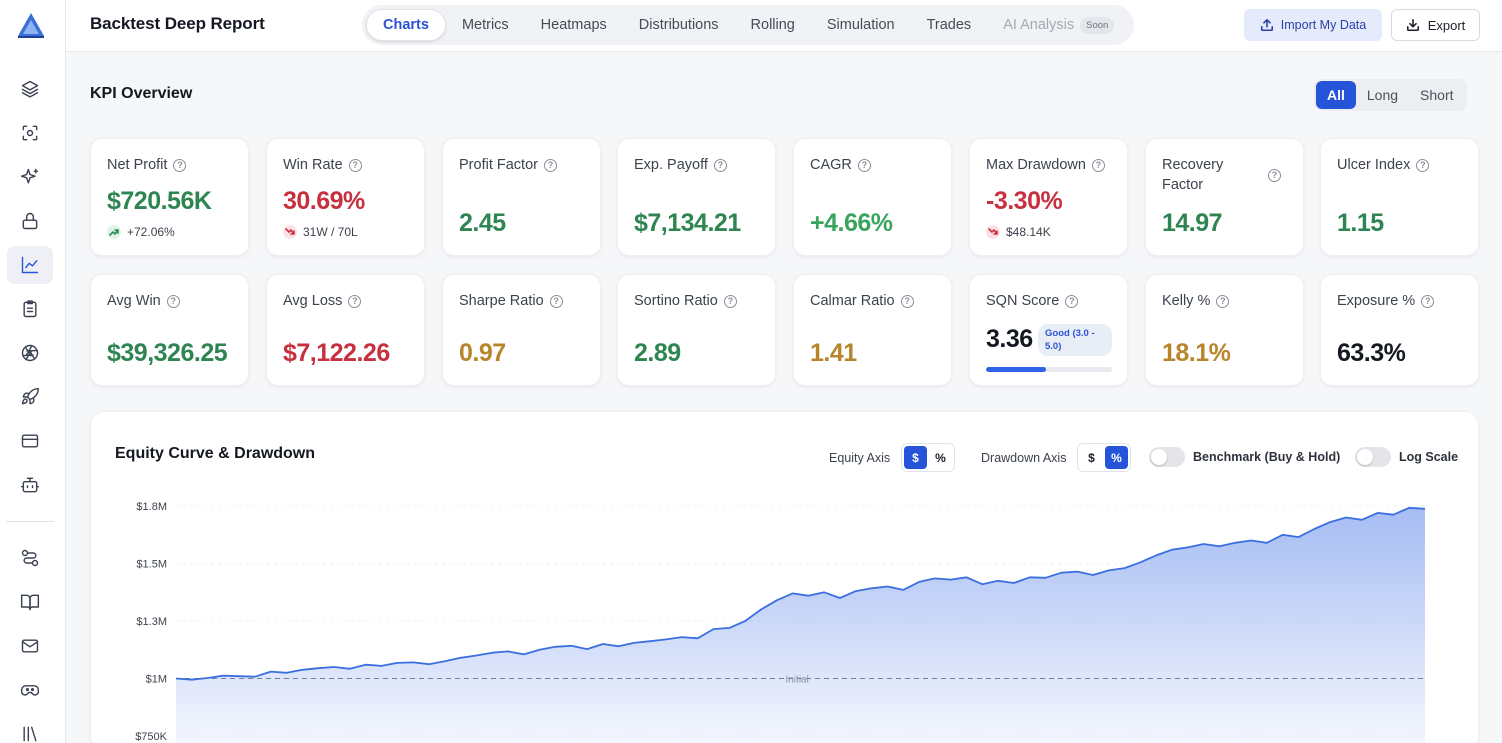 The width and height of the screenshot is (1502, 743). I want to click on y-tick-label: $750K, so click(151, 737).